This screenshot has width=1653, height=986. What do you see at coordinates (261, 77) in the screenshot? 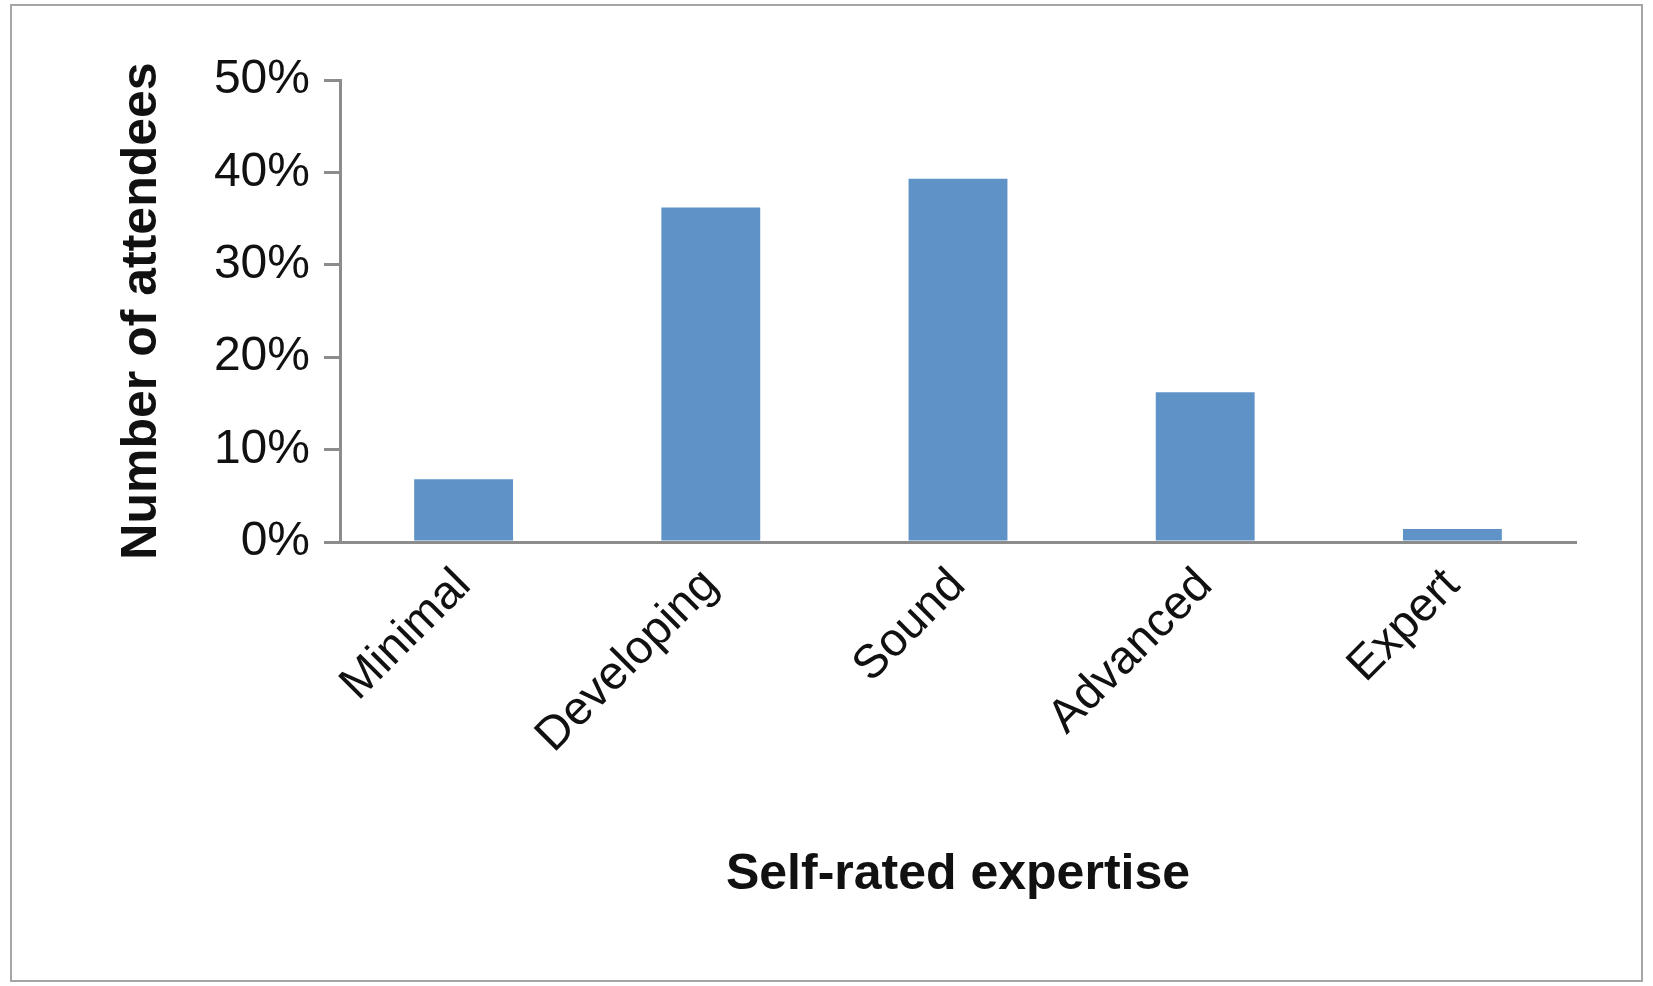
I see `y-tick-label: 50%` at bounding box center [261, 77].